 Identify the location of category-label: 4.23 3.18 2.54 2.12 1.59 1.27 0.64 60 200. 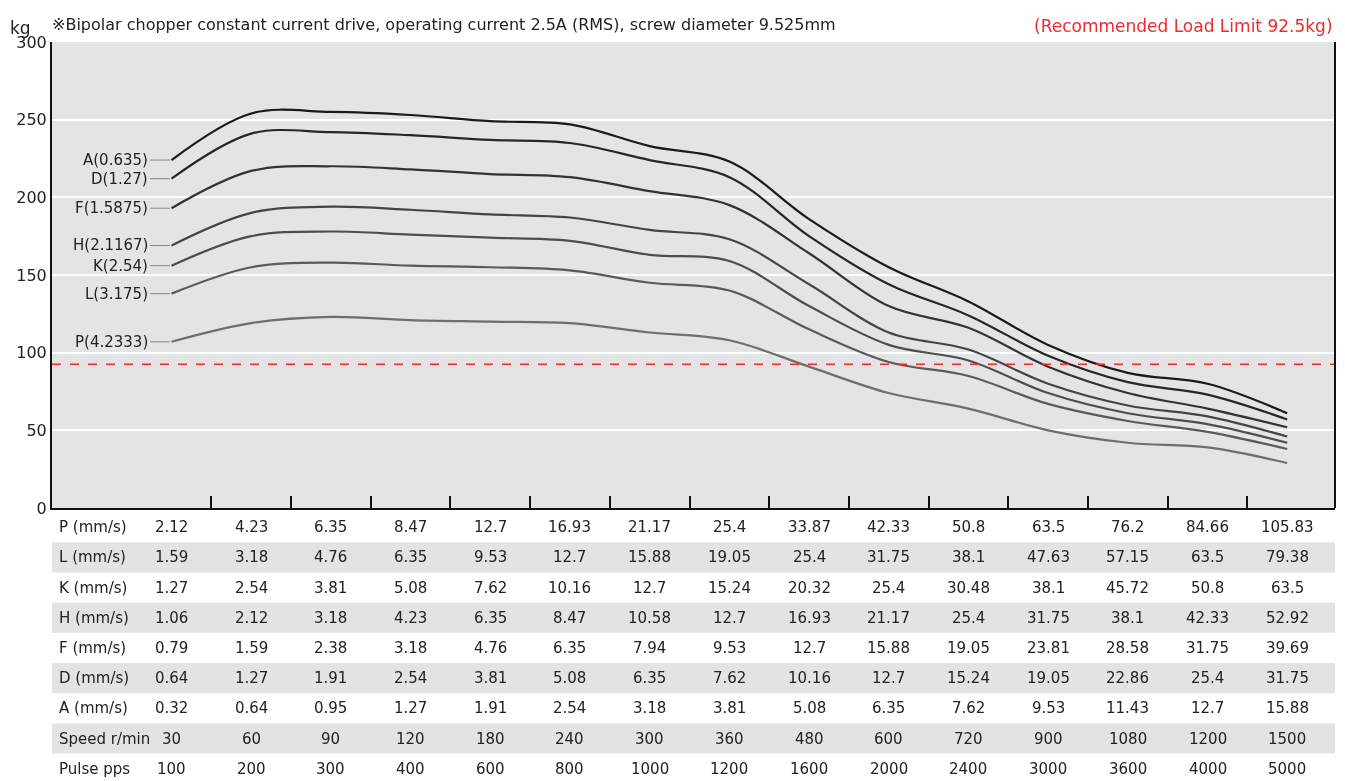
(252, 648).